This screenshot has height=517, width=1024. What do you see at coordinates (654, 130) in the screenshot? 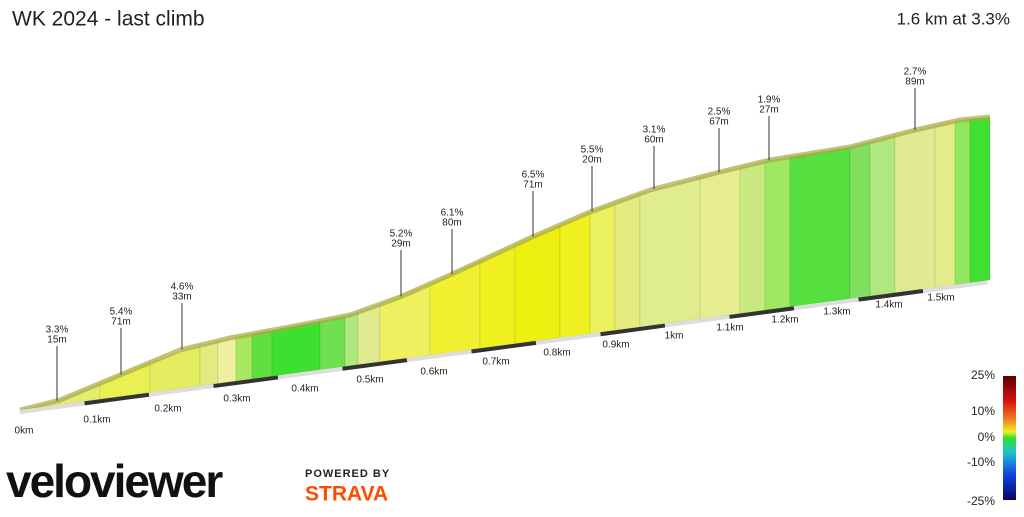
I see `segment-grade: 3.1%` at bounding box center [654, 130].